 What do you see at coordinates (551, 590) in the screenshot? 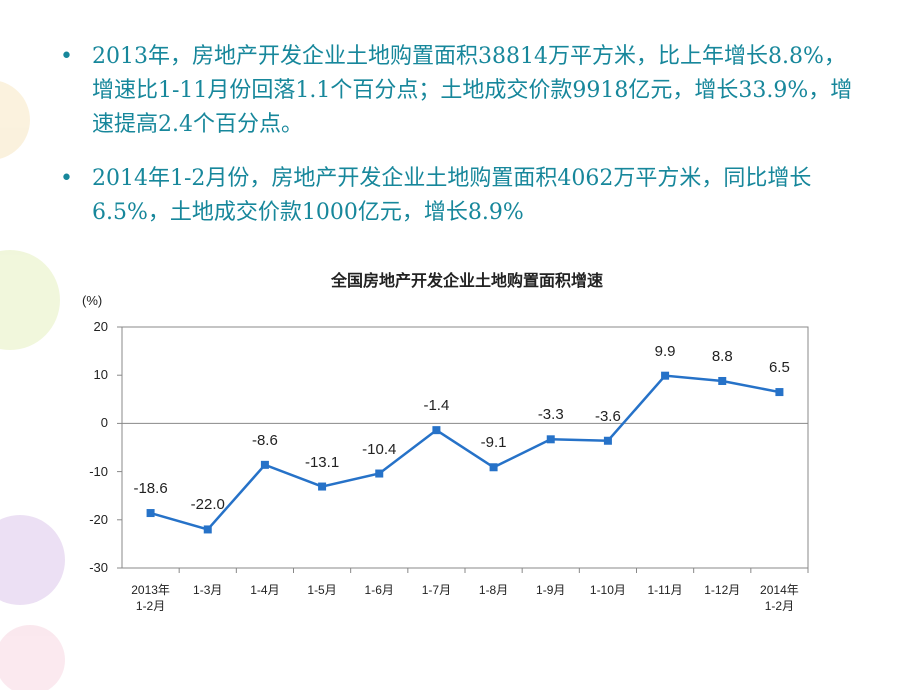
I see `x-tick-label: 1-9月` at bounding box center [551, 590].